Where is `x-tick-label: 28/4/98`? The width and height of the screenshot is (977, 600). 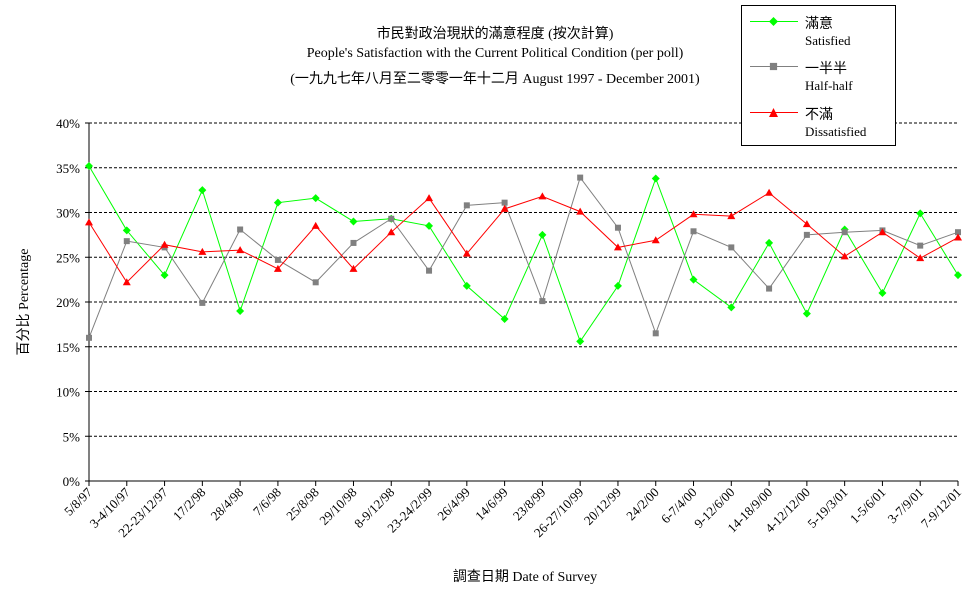 x-tick-label: 28/4/98 is located at coordinates (227, 504).